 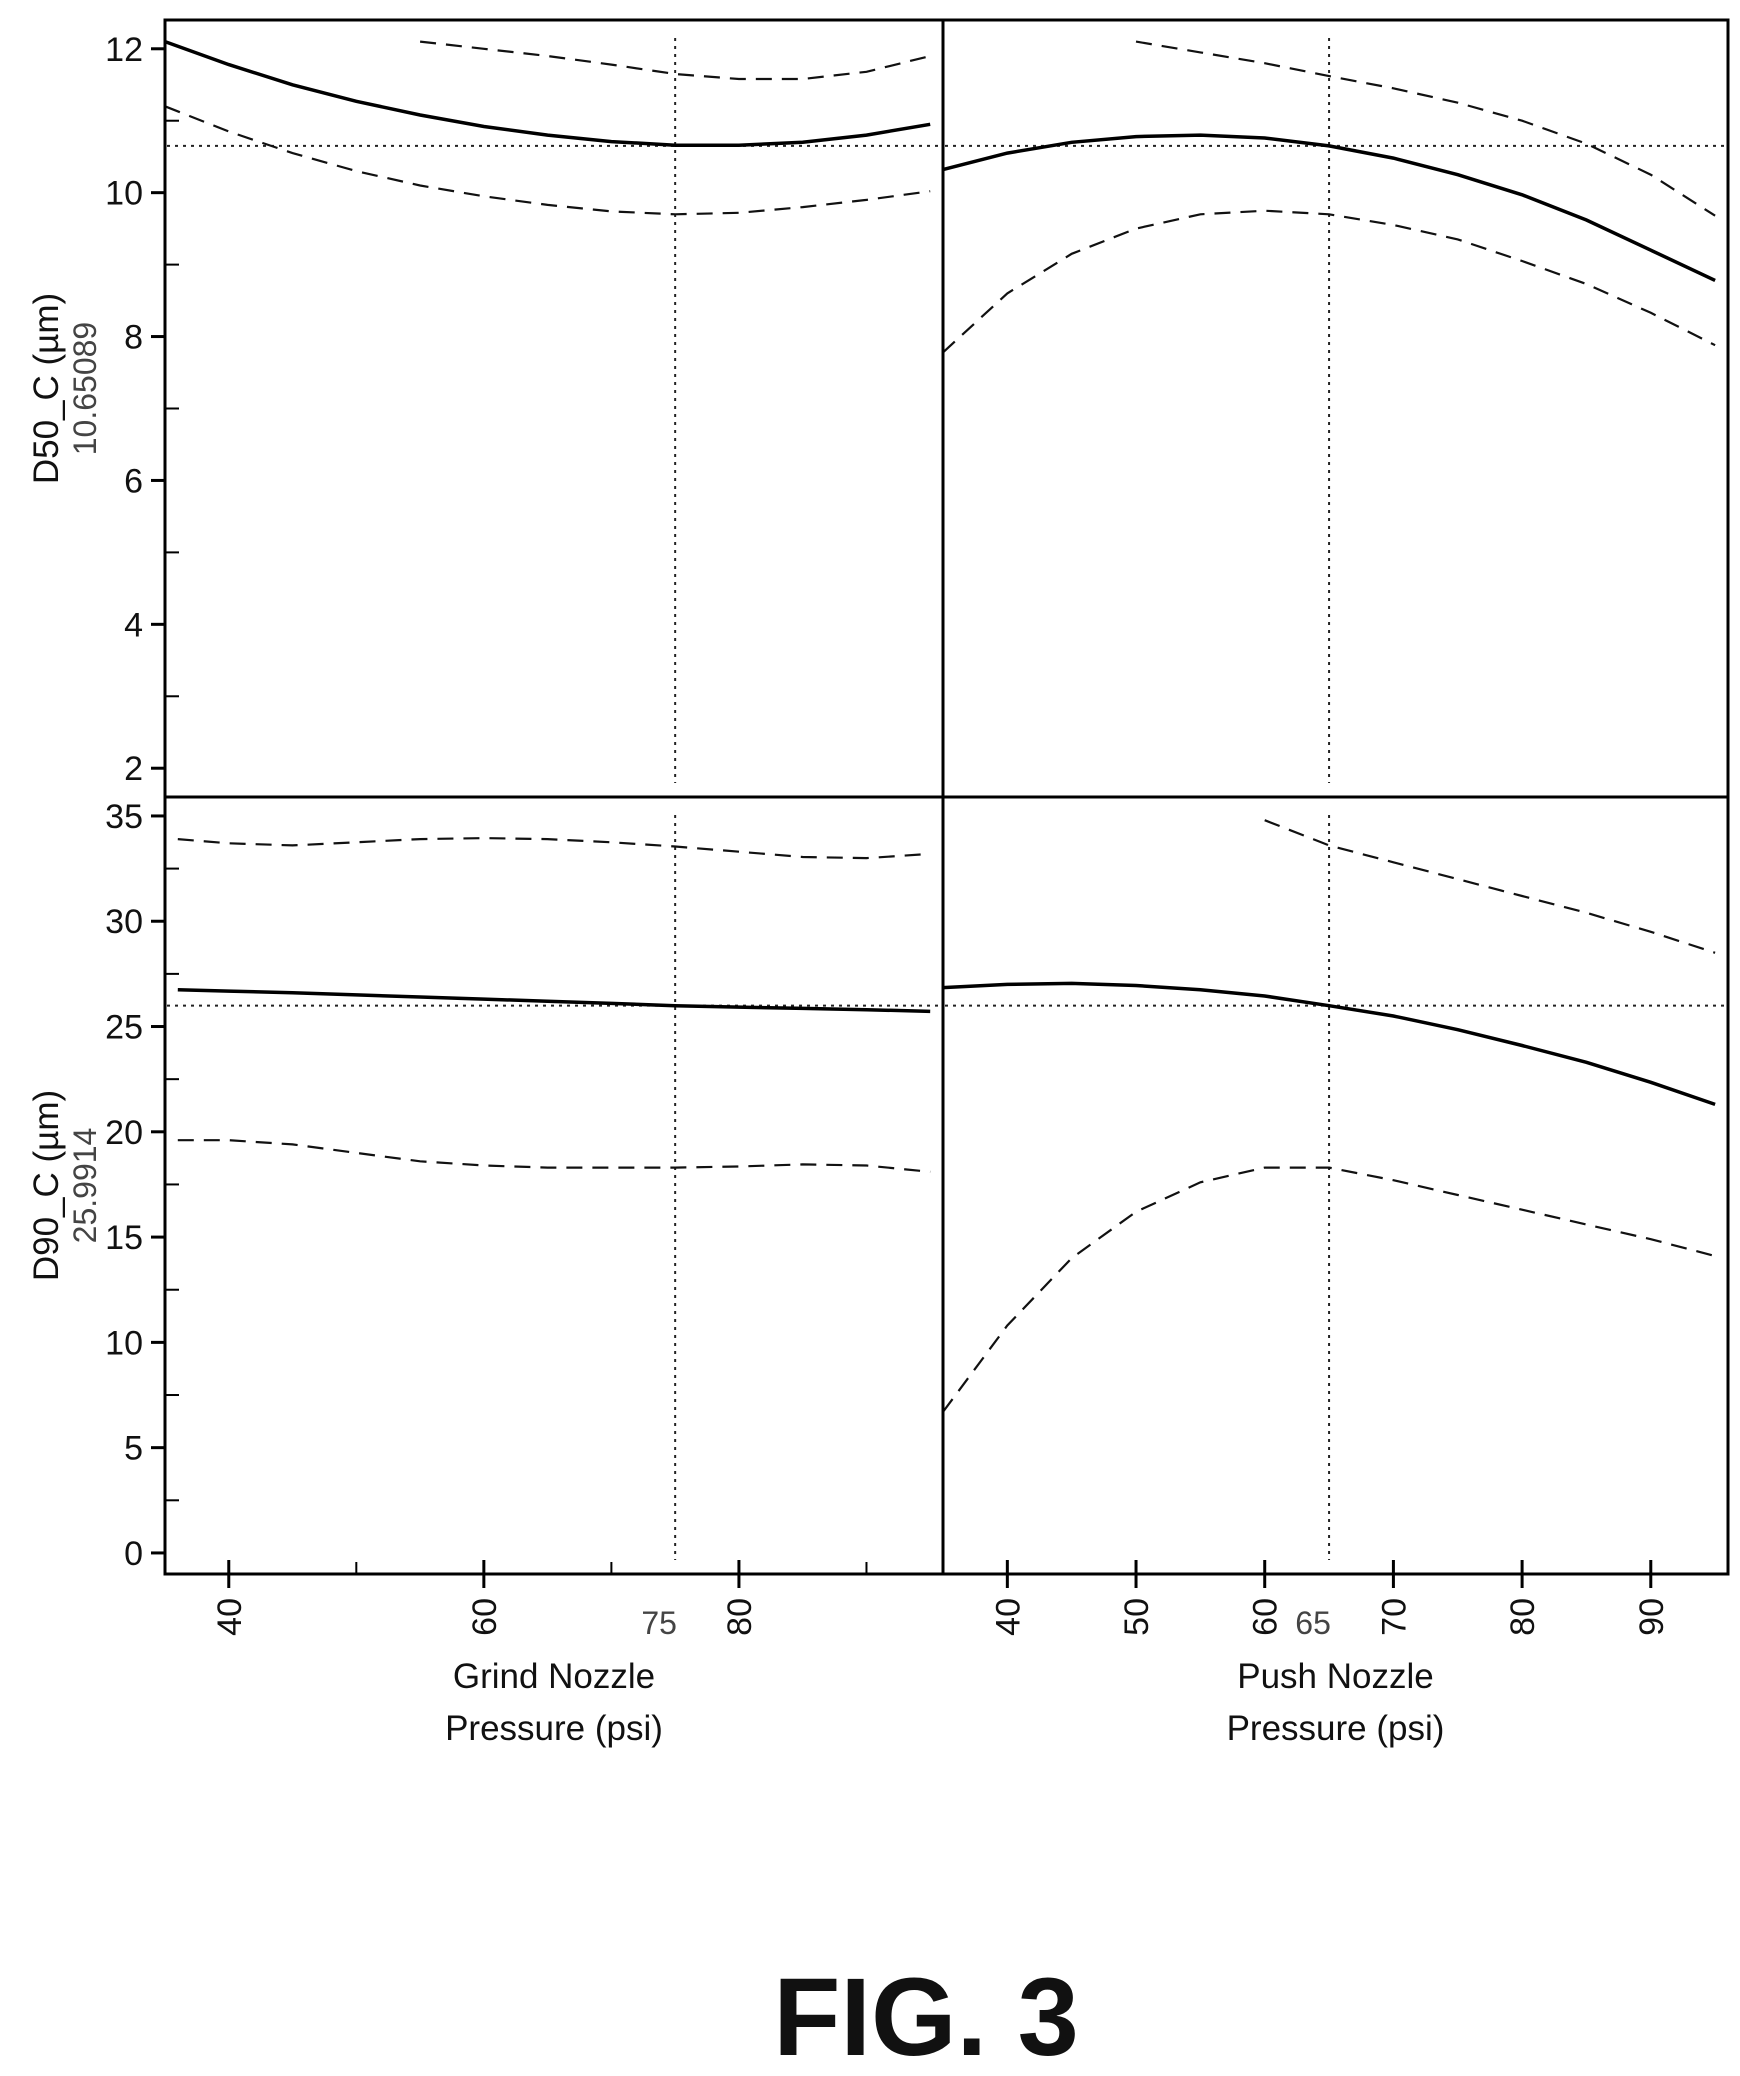 I want to click on upper-confidence-curve-r1-c0, so click(x=554, y=848).